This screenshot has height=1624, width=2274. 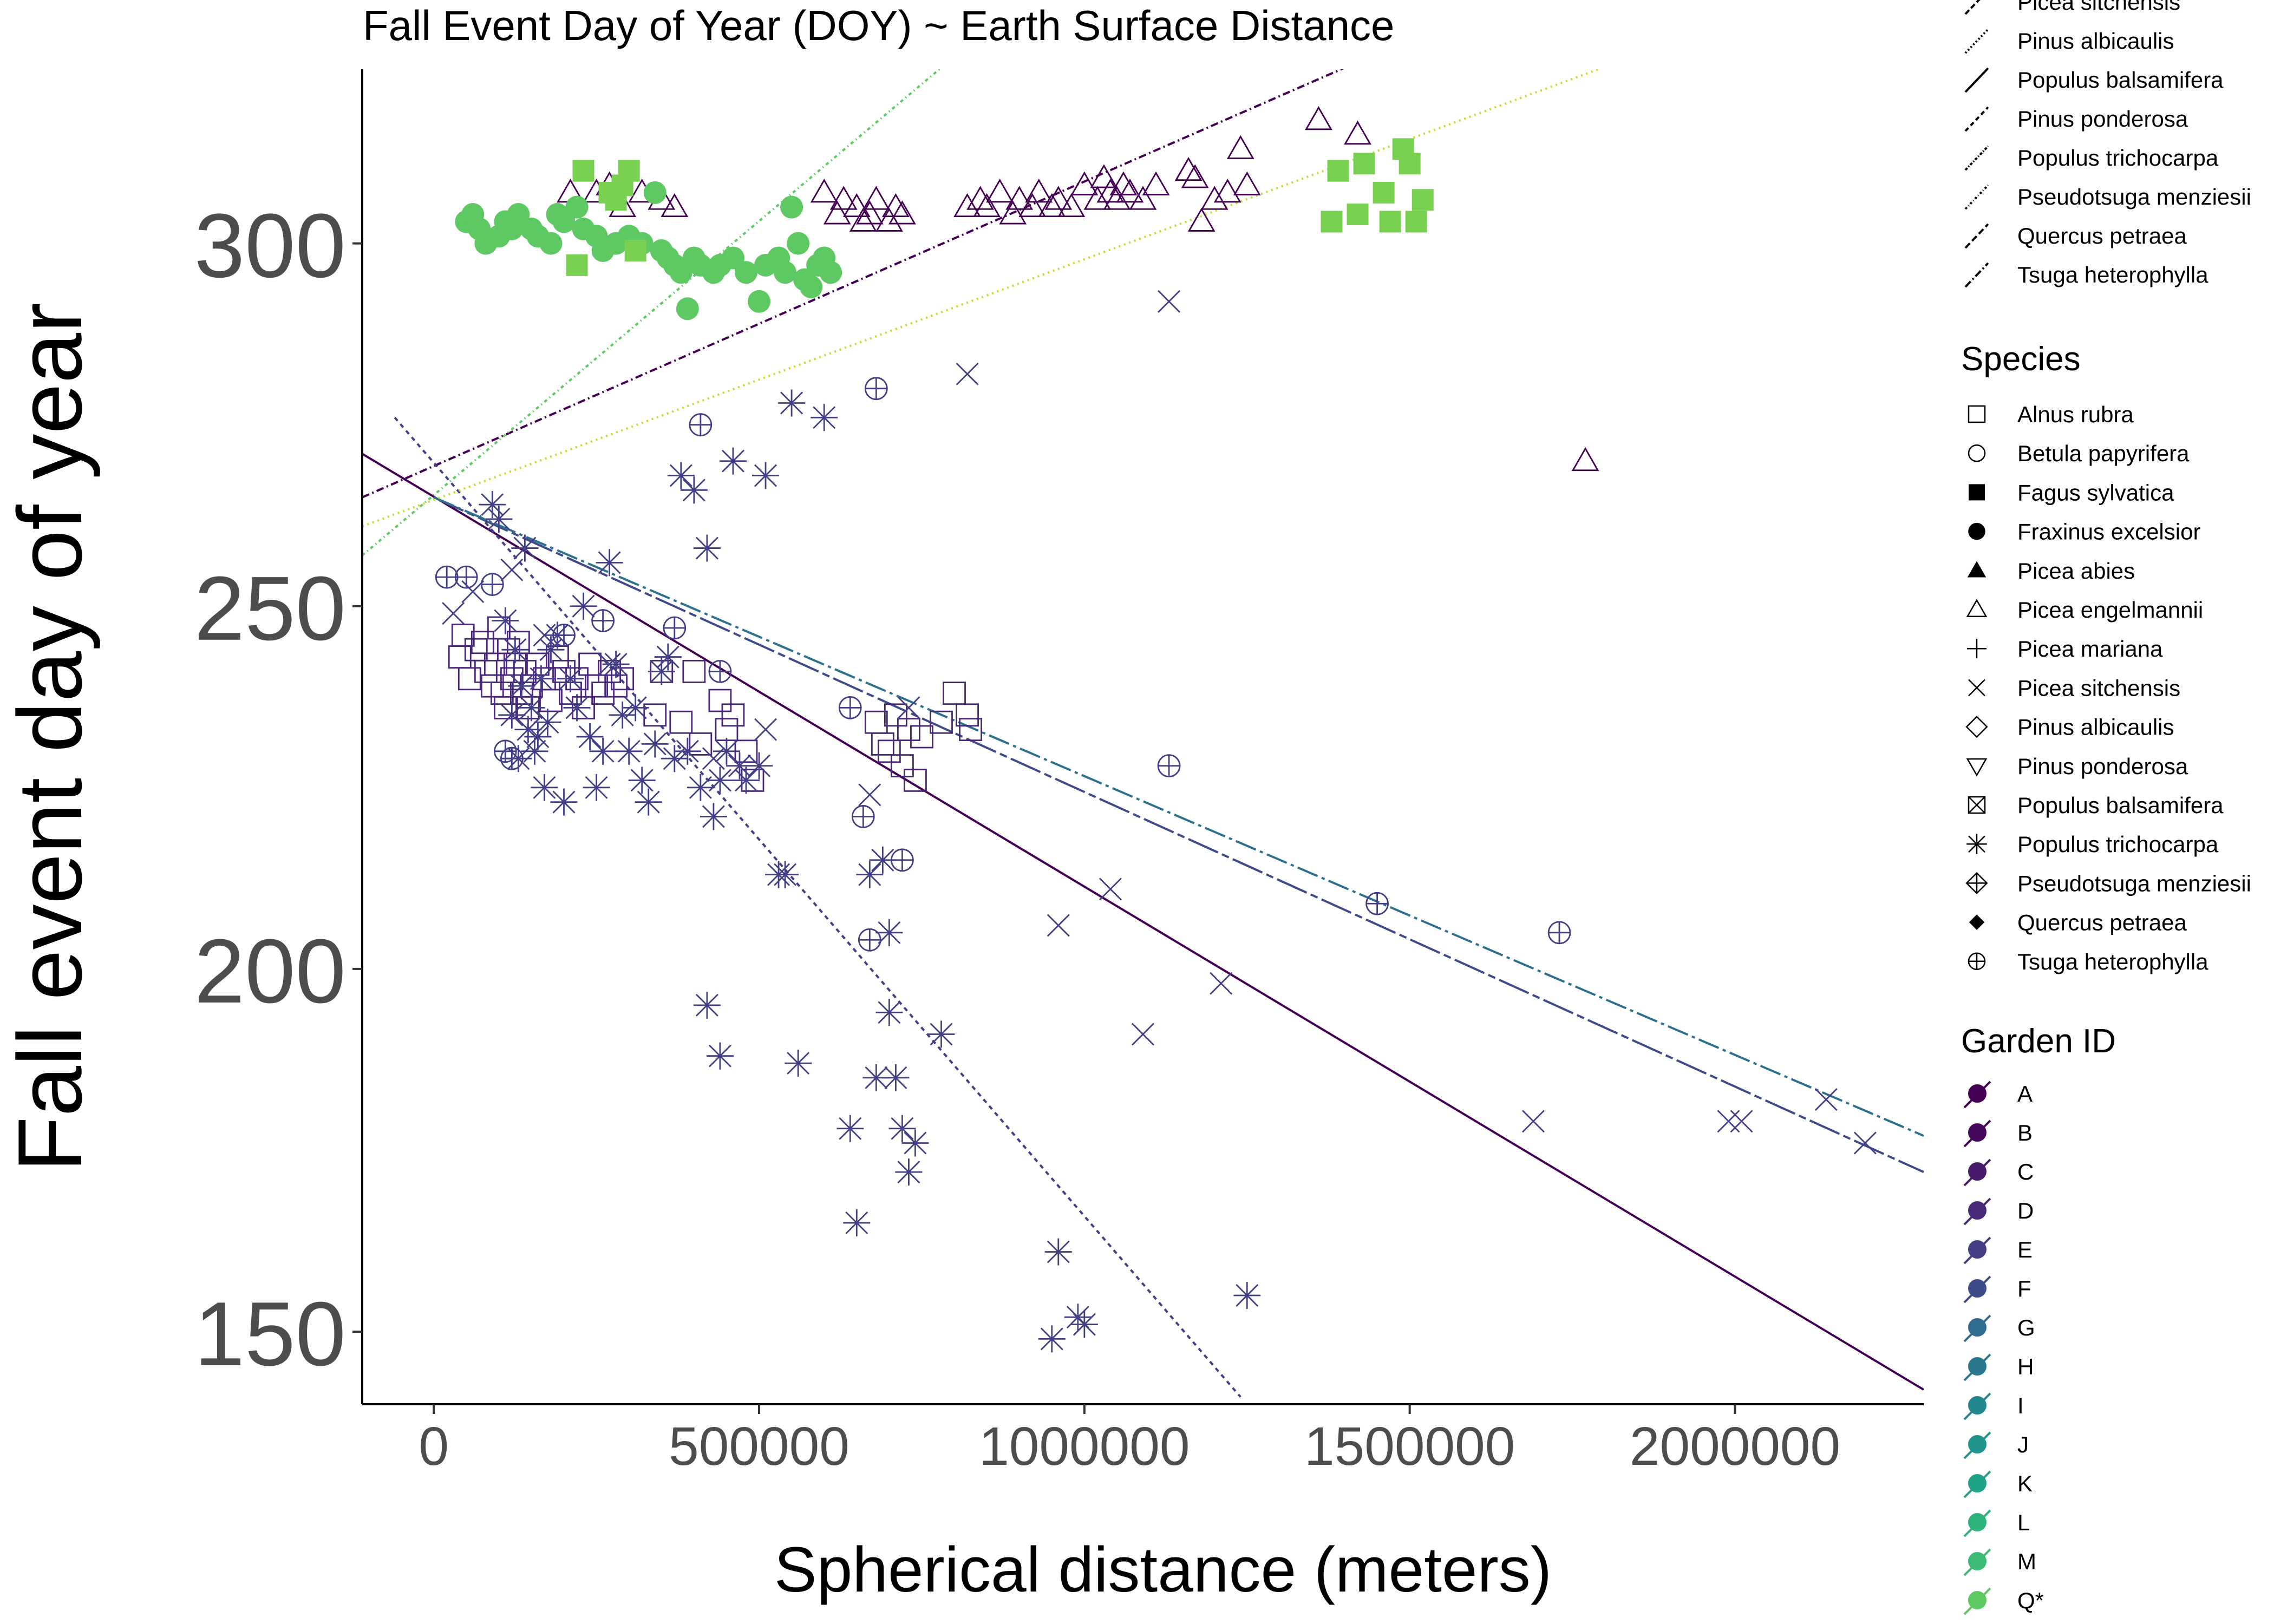 What do you see at coordinates (278, 790) in the screenshot?
I see `y-axis-ticks: 150 200 250 300` at bounding box center [278, 790].